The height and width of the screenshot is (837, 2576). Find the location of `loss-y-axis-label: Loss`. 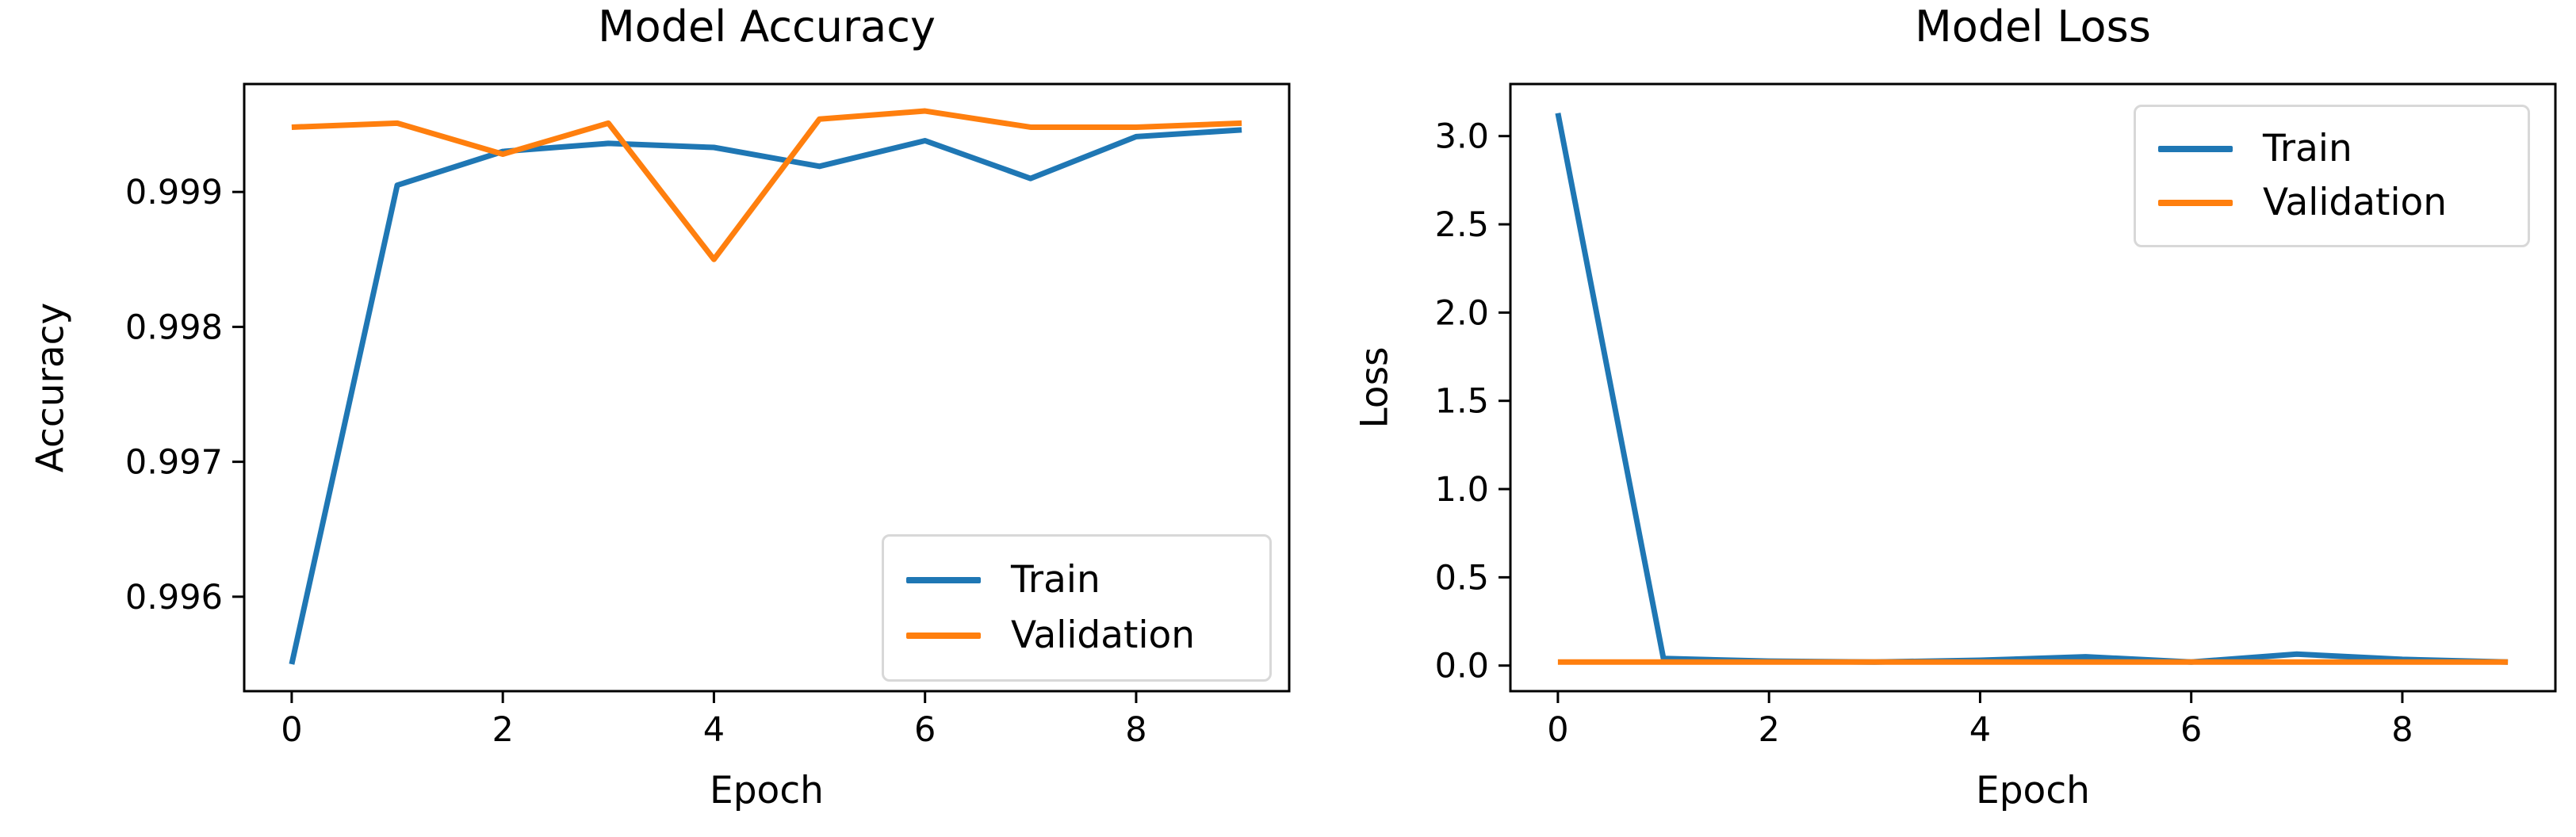

loss-y-axis-label: Loss is located at coordinates (1375, 387).